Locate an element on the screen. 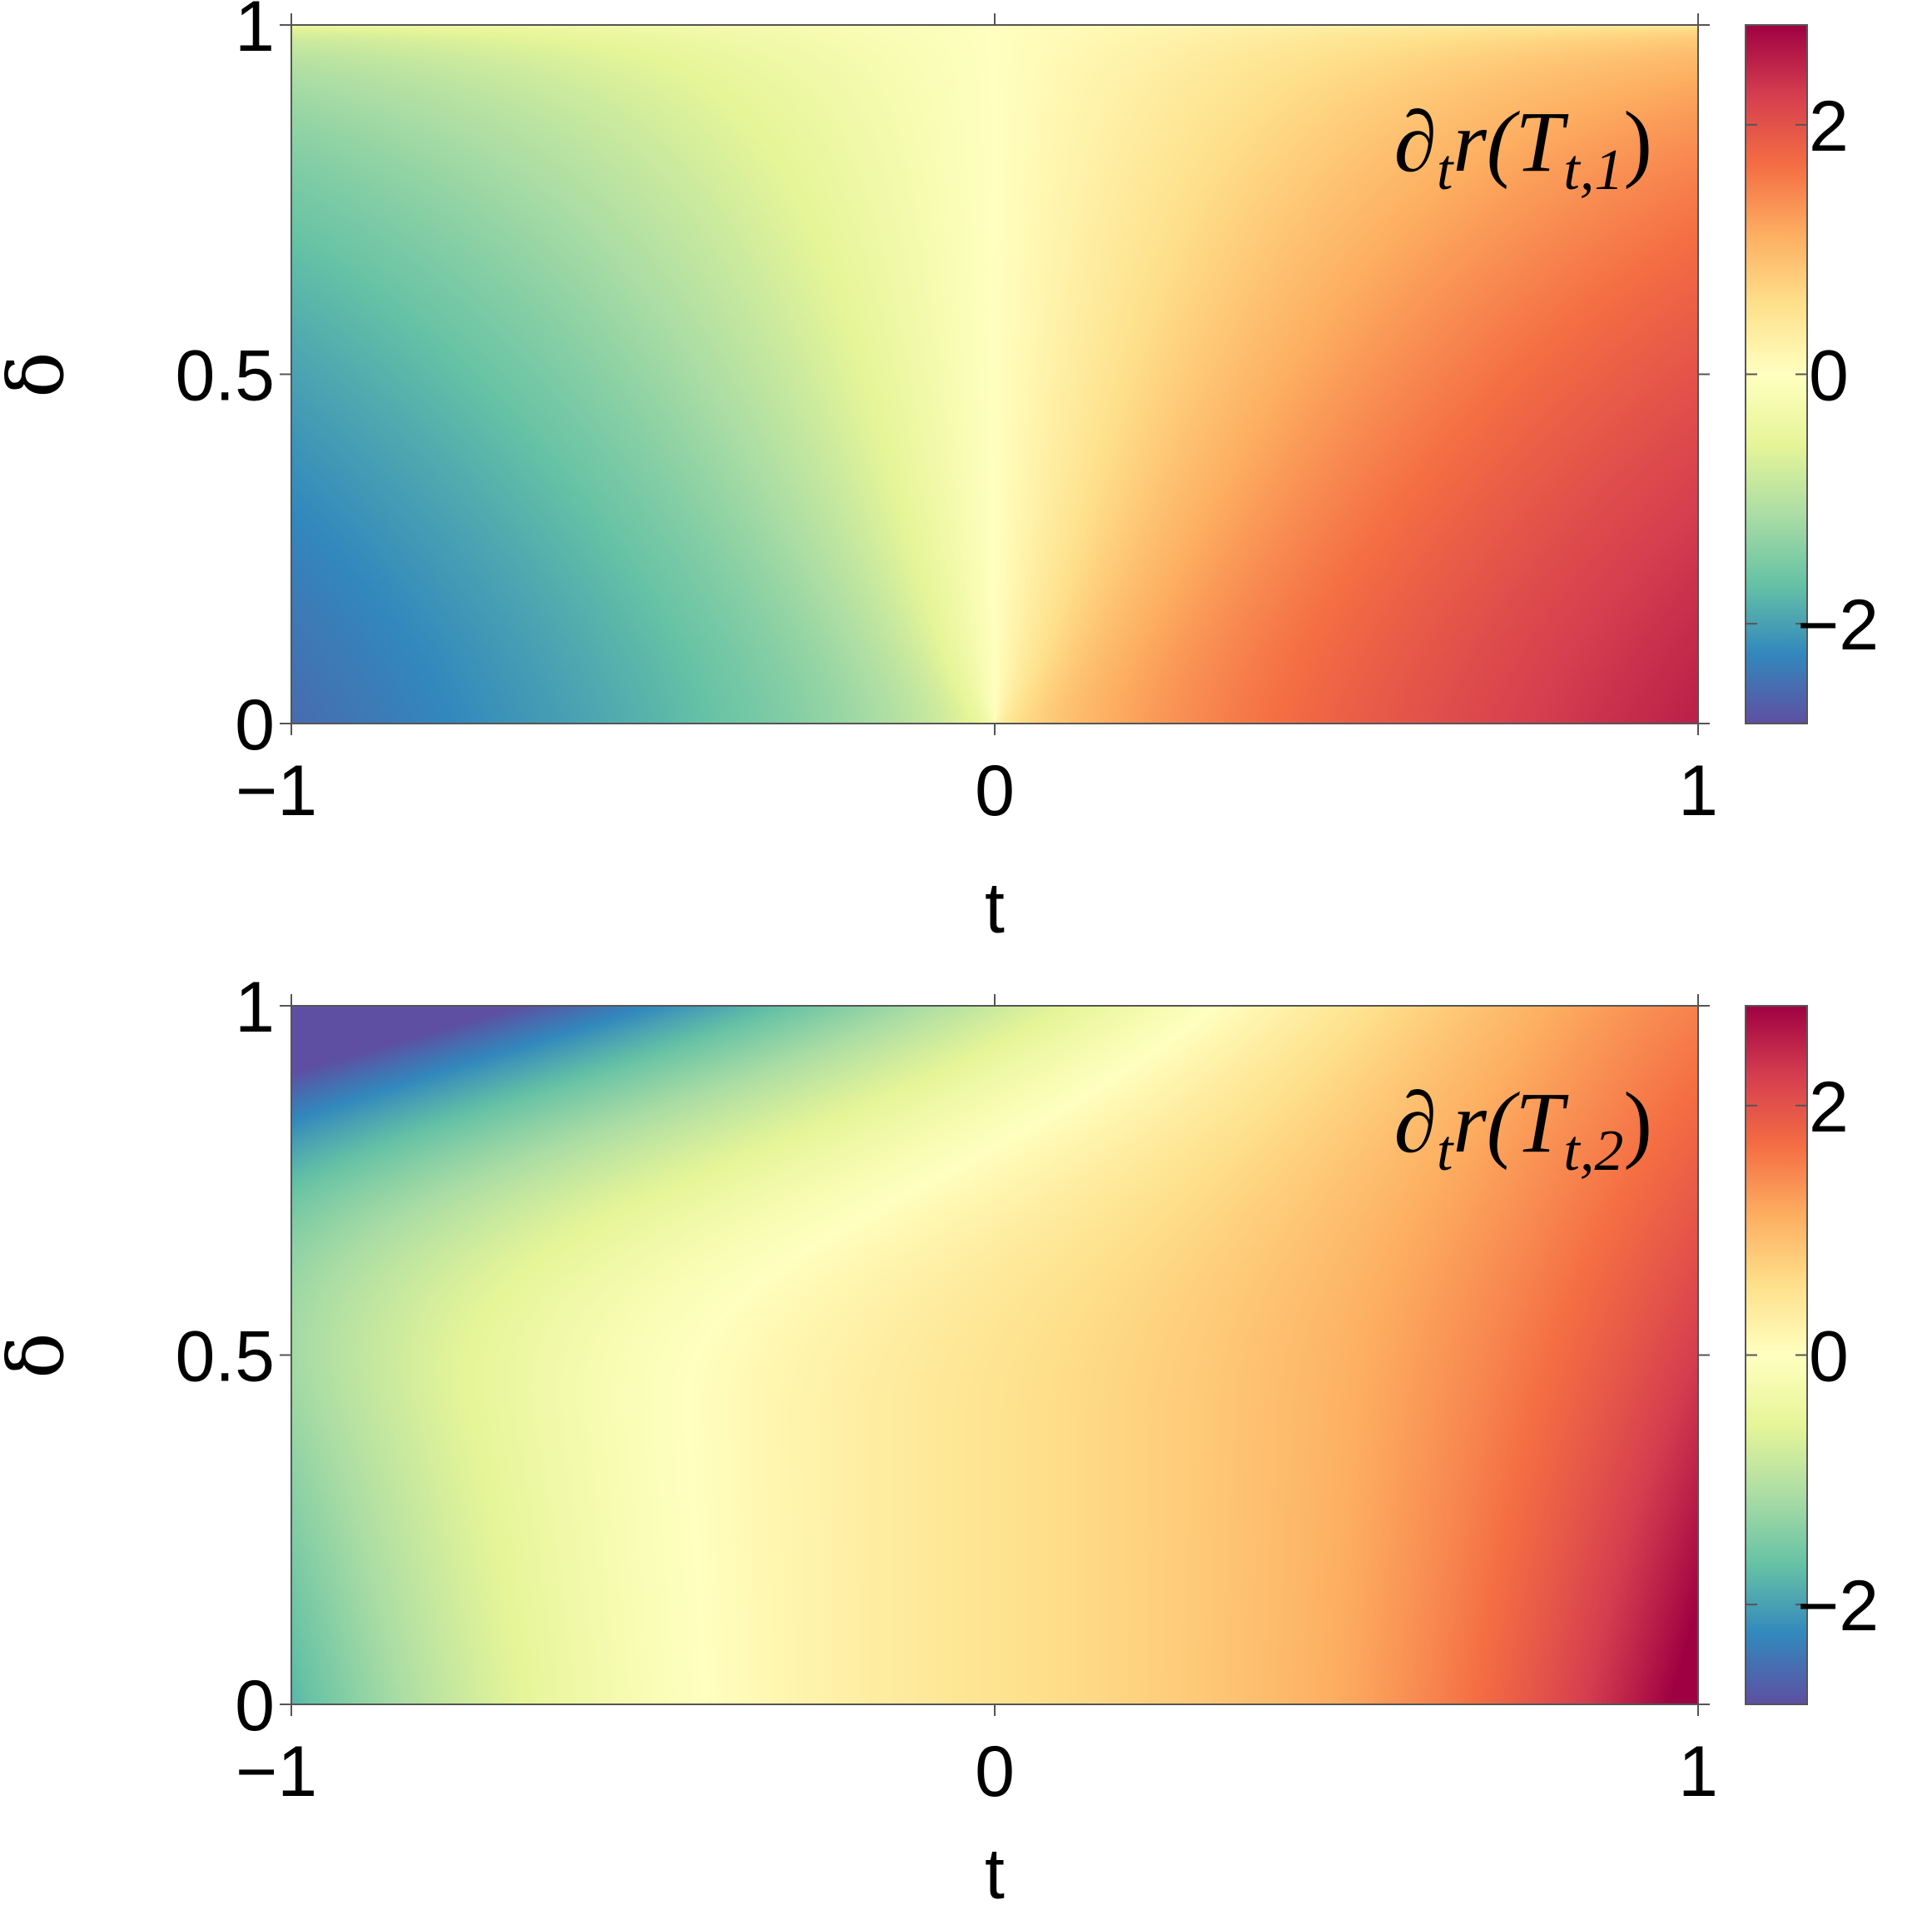 This screenshot has width=1932, height=1910. top-colorbar-axis: −2 0 2 is located at coordinates (1812, 376).